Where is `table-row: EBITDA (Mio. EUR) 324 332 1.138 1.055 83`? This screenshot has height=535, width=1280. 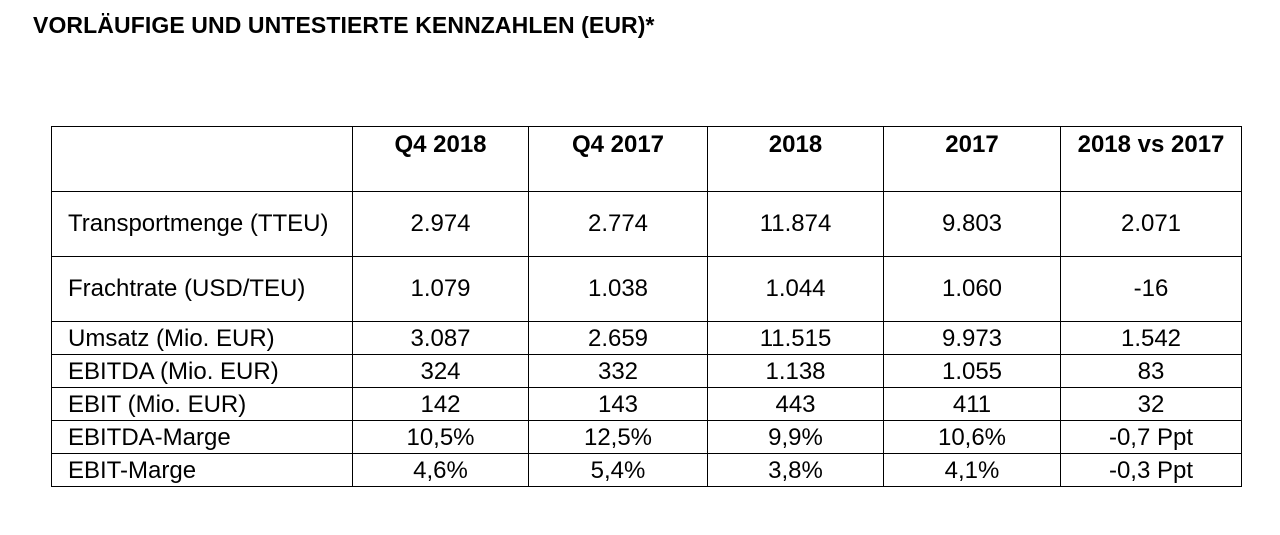 table-row: EBITDA (Mio. EUR) 324 332 1.138 1.055 83 is located at coordinates (646, 371).